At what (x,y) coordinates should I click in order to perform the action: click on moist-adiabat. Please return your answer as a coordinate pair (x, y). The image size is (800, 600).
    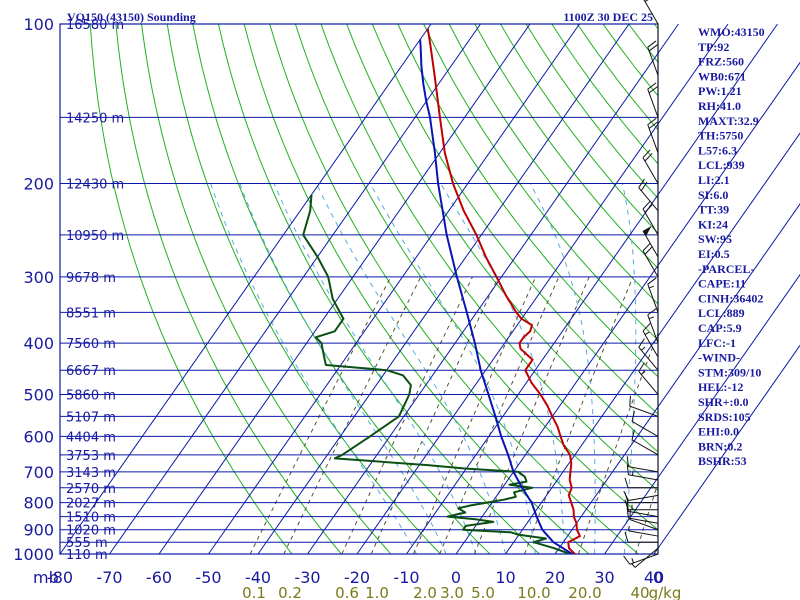
    Looking at the image, I should click on (629, 368).